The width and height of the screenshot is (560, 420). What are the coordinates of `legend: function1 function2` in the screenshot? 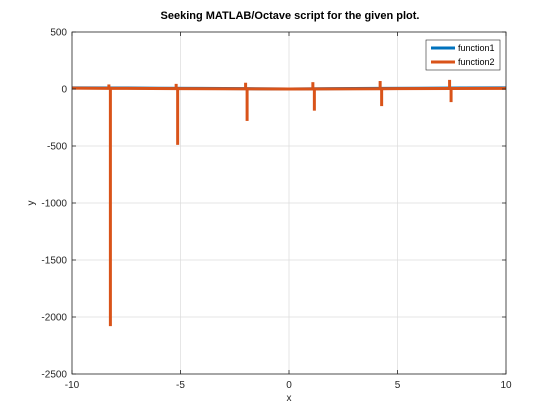 It's located at (463, 55).